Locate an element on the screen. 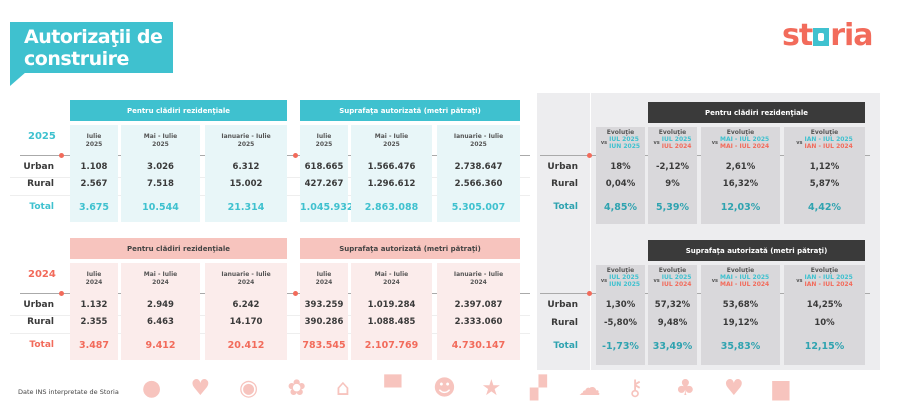  year-label: 2024 is located at coordinates (42, 274).